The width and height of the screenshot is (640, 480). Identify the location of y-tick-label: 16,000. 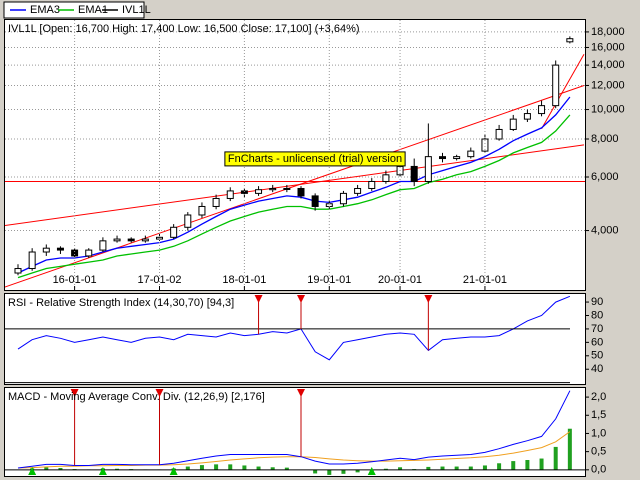
(608, 47).